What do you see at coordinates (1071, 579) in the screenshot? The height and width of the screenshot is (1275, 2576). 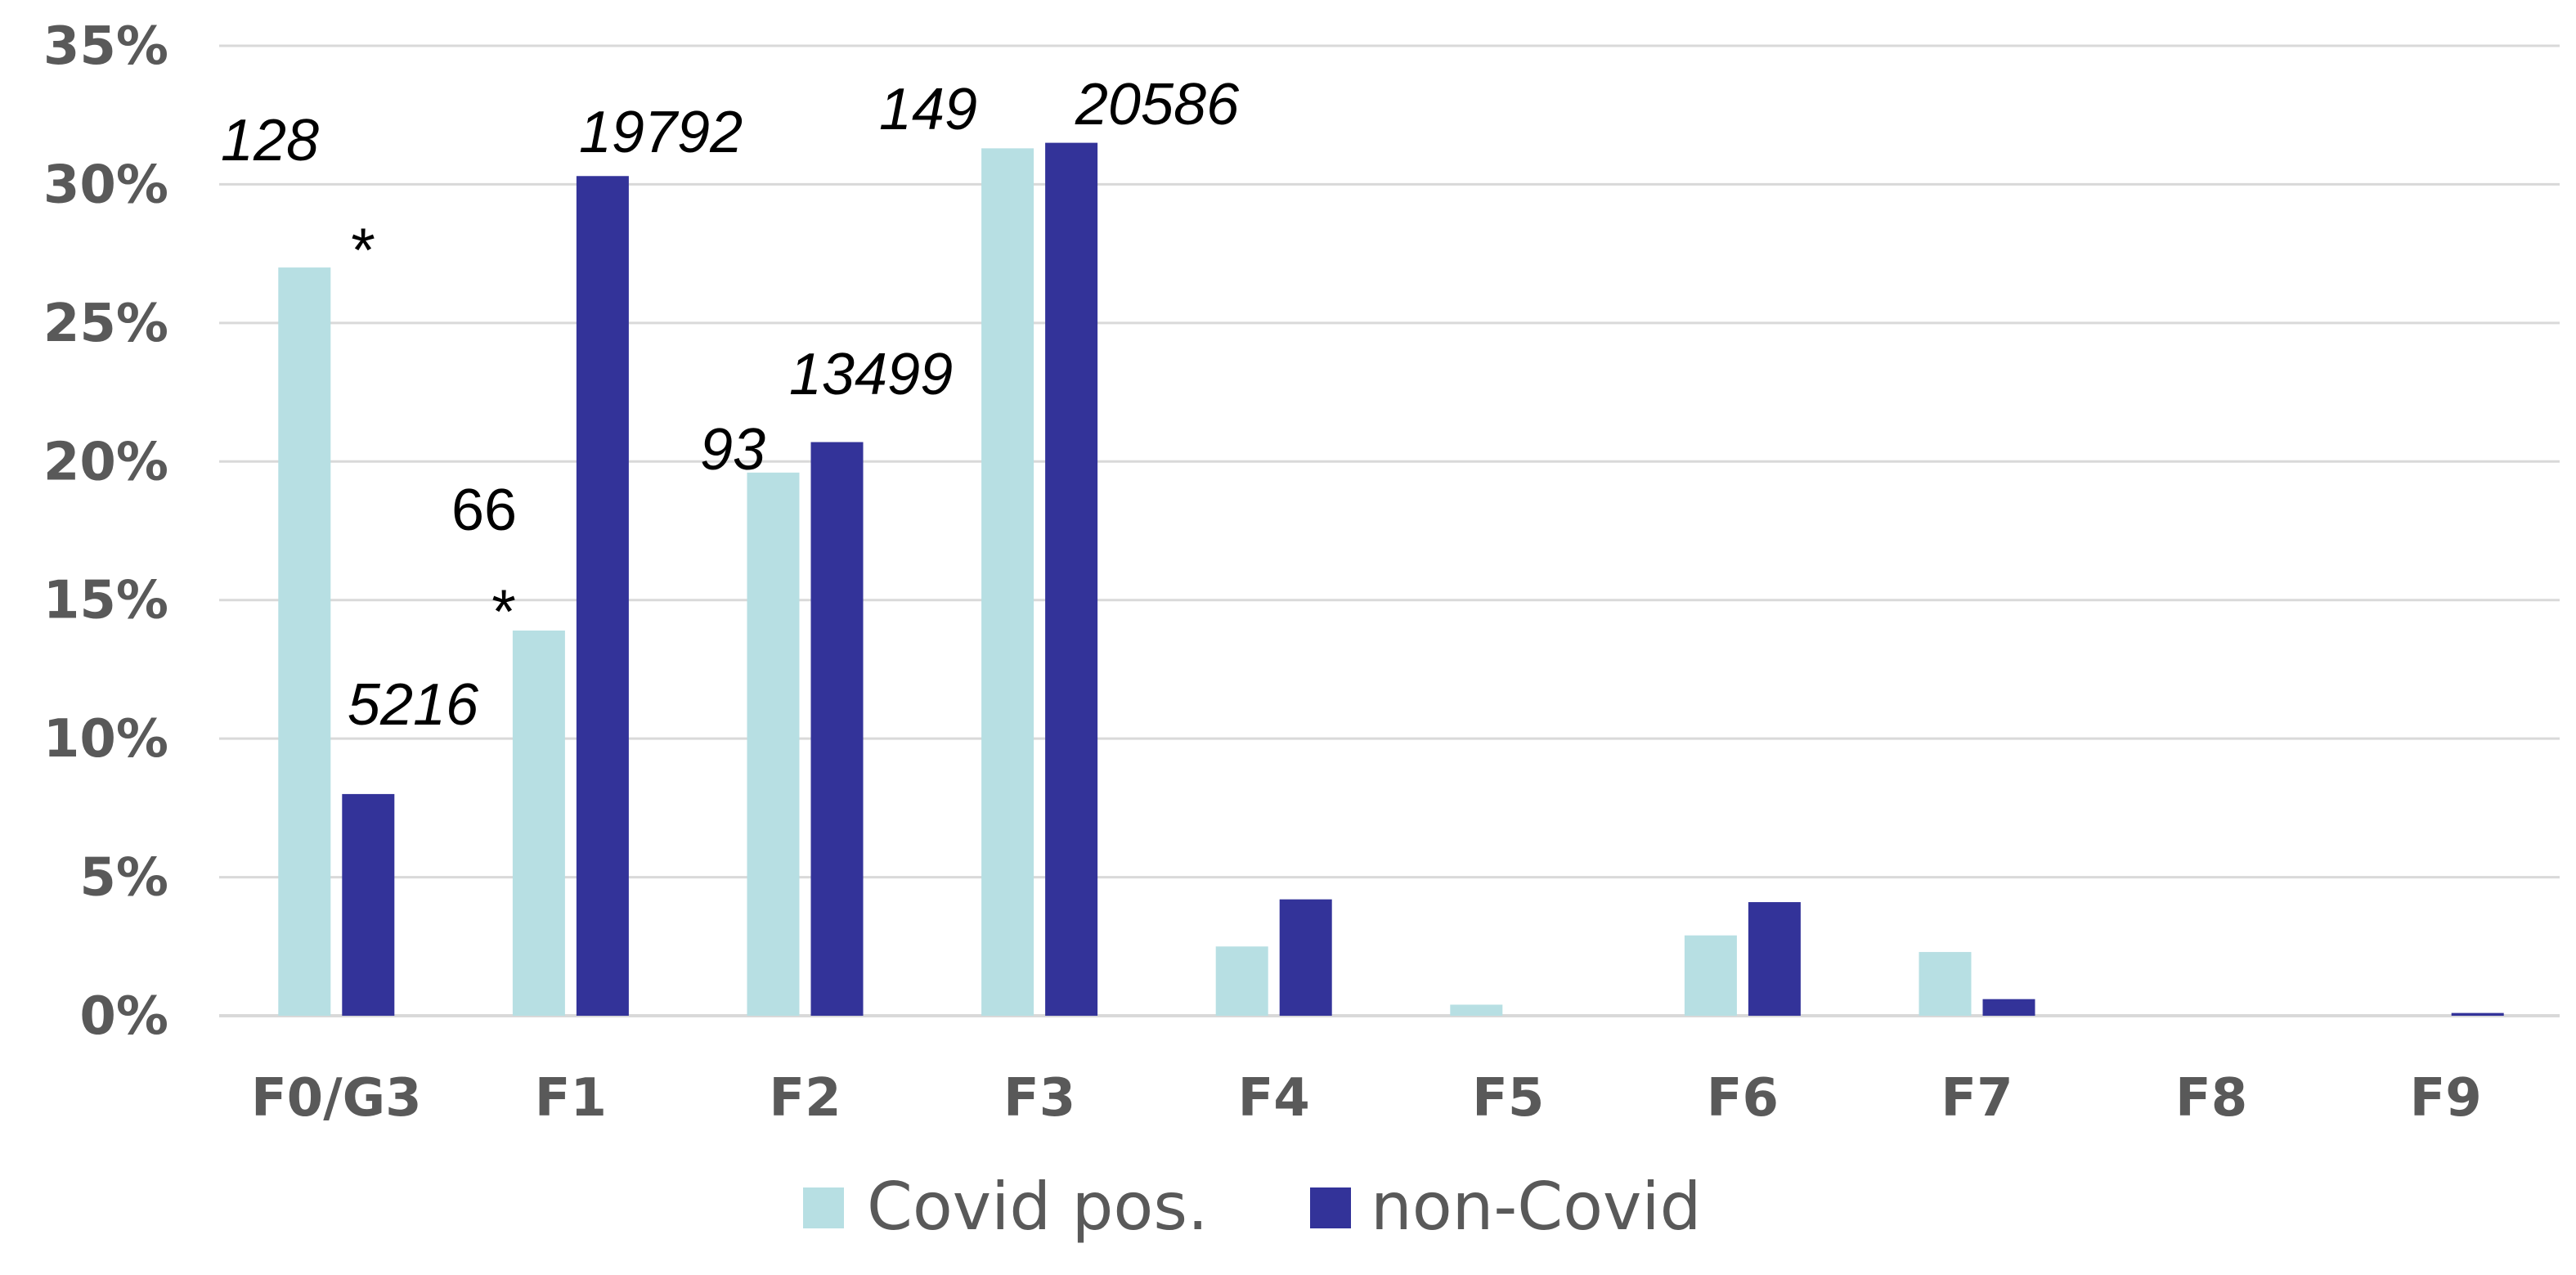 I see `bar-non-covid-f3` at bounding box center [1071, 579].